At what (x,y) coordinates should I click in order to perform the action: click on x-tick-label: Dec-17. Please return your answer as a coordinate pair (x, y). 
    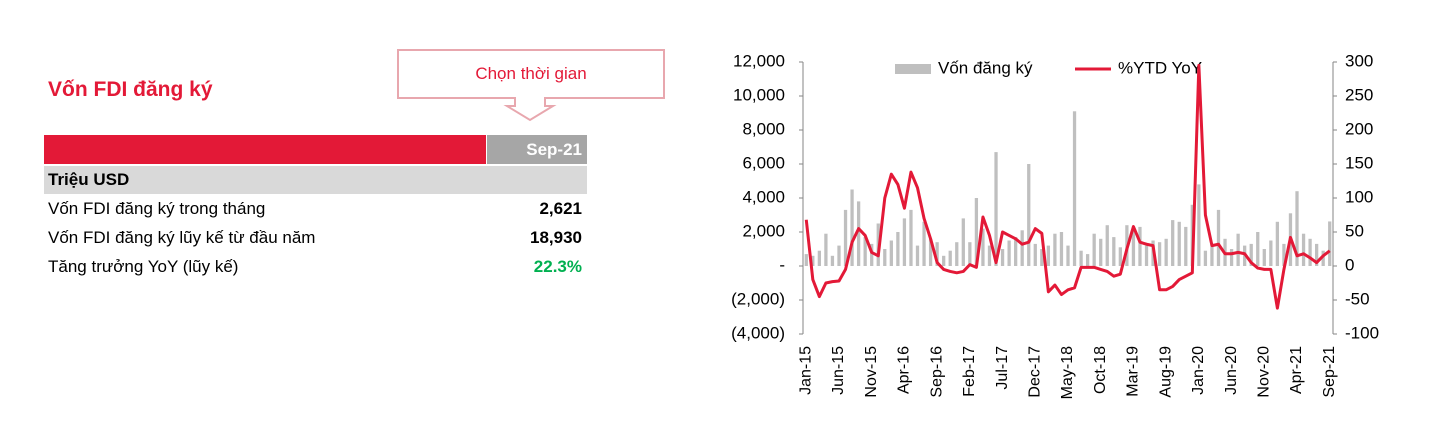
    Looking at the image, I should click on (1035, 372).